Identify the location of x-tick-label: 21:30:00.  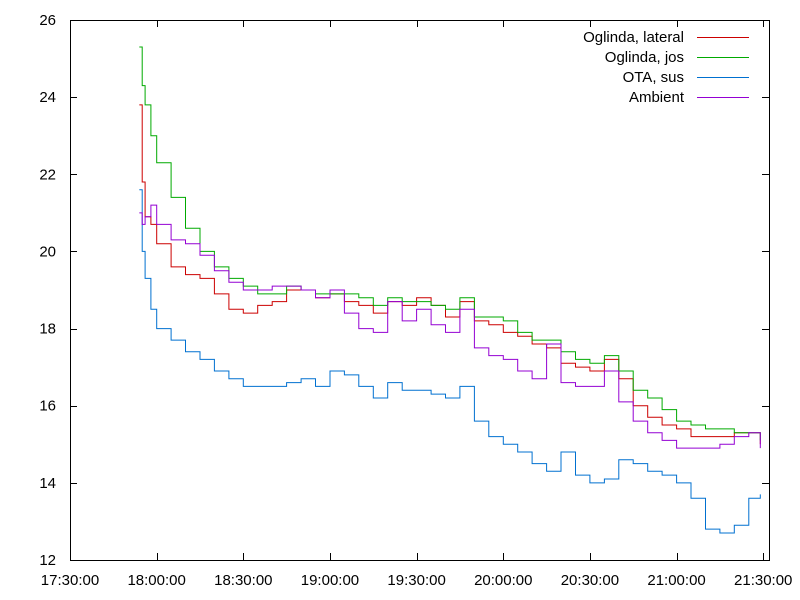
(763, 580).